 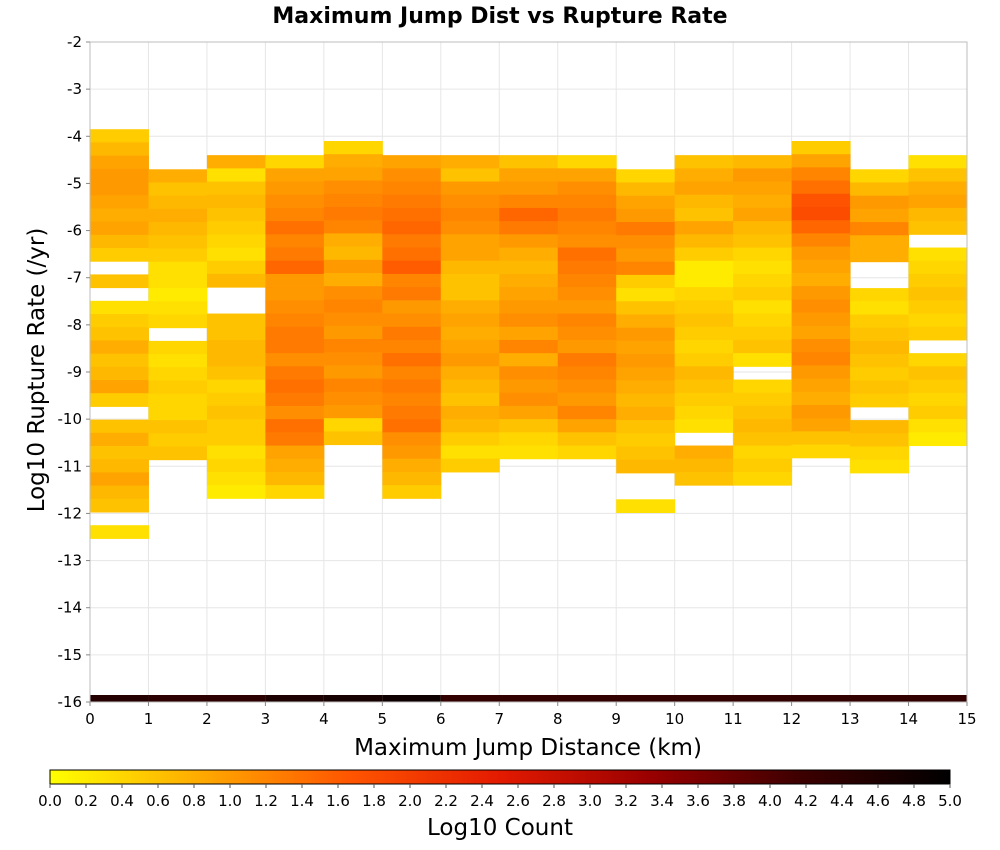 I want to click on x-tick-label: 4, so click(x=324, y=719).